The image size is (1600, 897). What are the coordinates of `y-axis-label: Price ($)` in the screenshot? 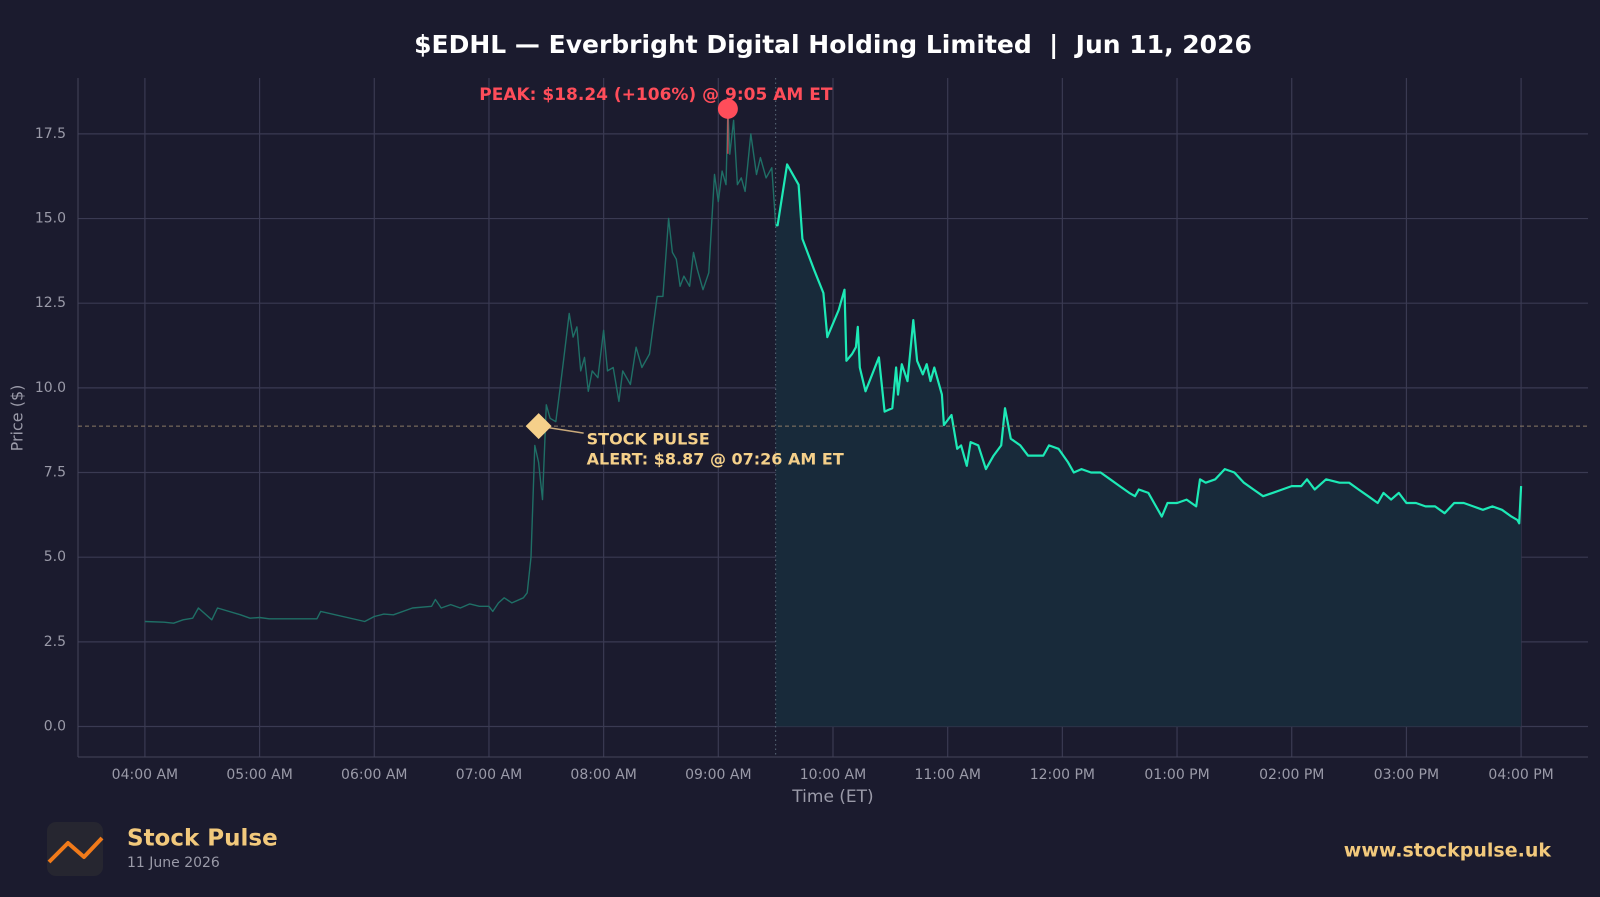 It's located at (17, 418).